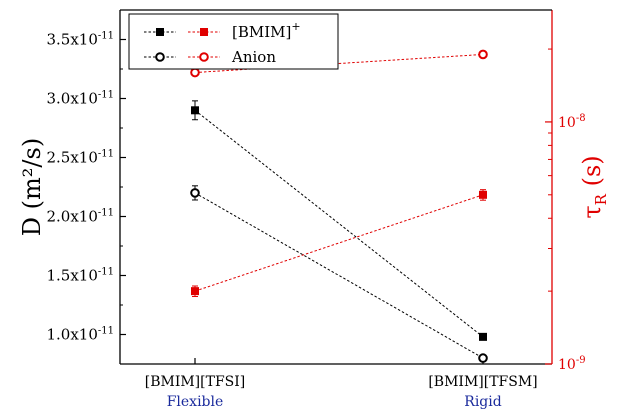 The image size is (617, 411). Describe the element at coordinates (195, 402) in the screenshot. I see `x-category-sublabel: Flexible` at that location.